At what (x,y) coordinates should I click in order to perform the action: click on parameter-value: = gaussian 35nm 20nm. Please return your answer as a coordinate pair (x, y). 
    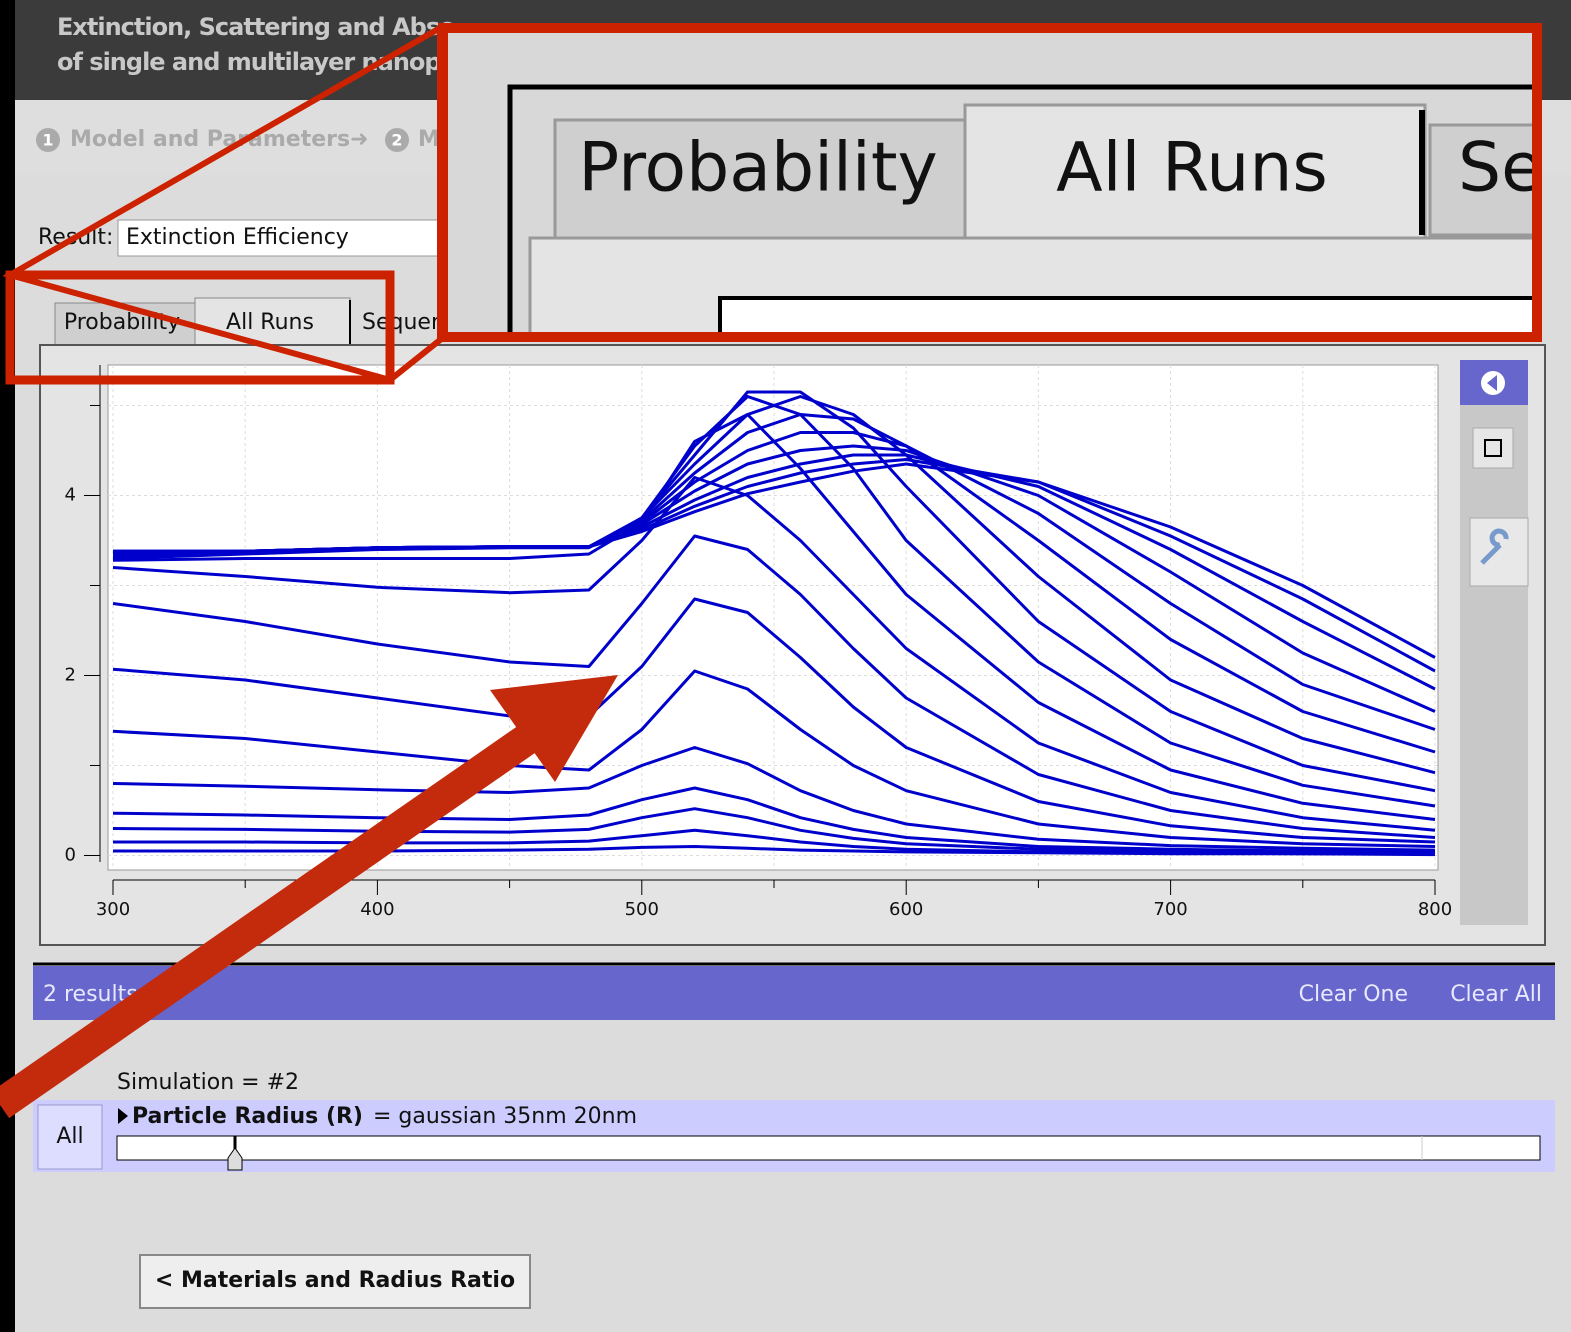
    Looking at the image, I should click on (505, 1116).